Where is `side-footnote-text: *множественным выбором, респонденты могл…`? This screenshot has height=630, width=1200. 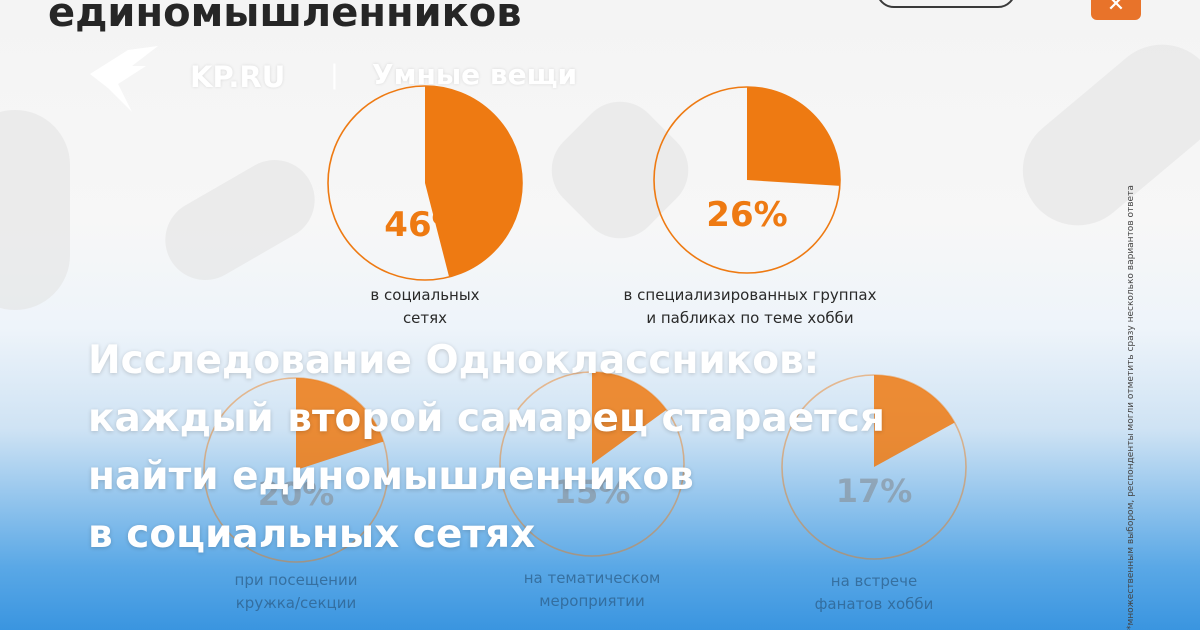 side-footnote-text: *множественным выбором, респонденты могл… is located at coordinates (1131, 407).